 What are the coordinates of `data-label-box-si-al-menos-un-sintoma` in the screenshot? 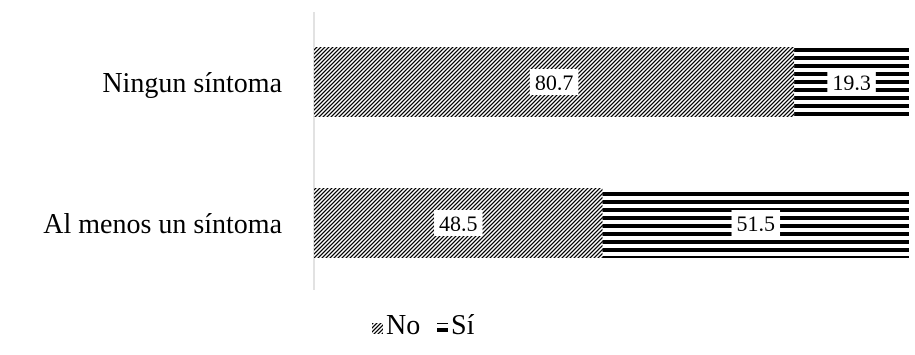 It's located at (756, 223).